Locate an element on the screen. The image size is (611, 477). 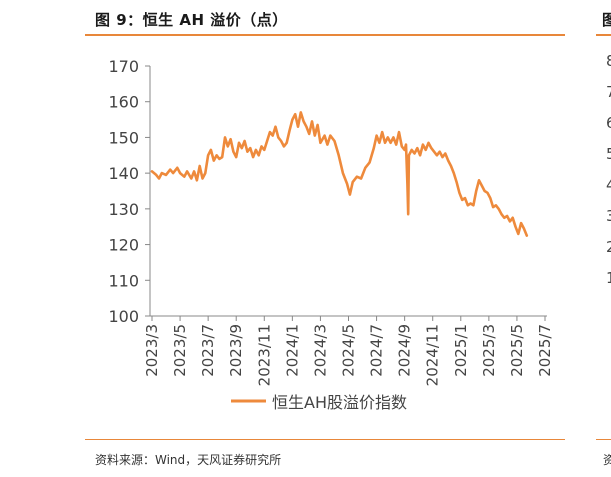
x-tick-label: 2023/11 is located at coordinates (264, 355).